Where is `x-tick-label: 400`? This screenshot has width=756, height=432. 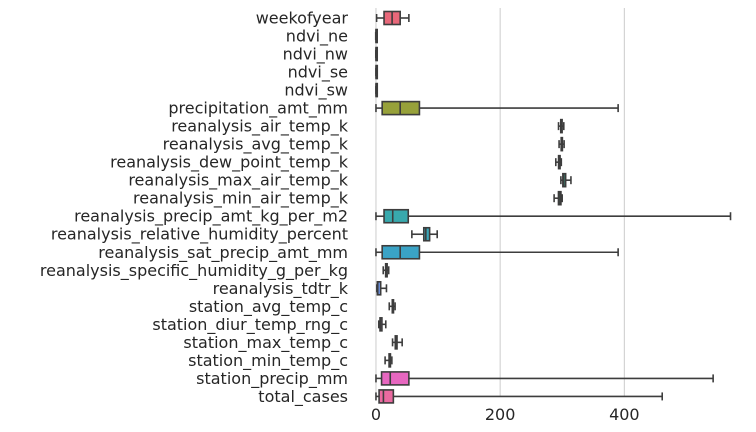
x-tick-label: 400 is located at coordinates (624, 414).